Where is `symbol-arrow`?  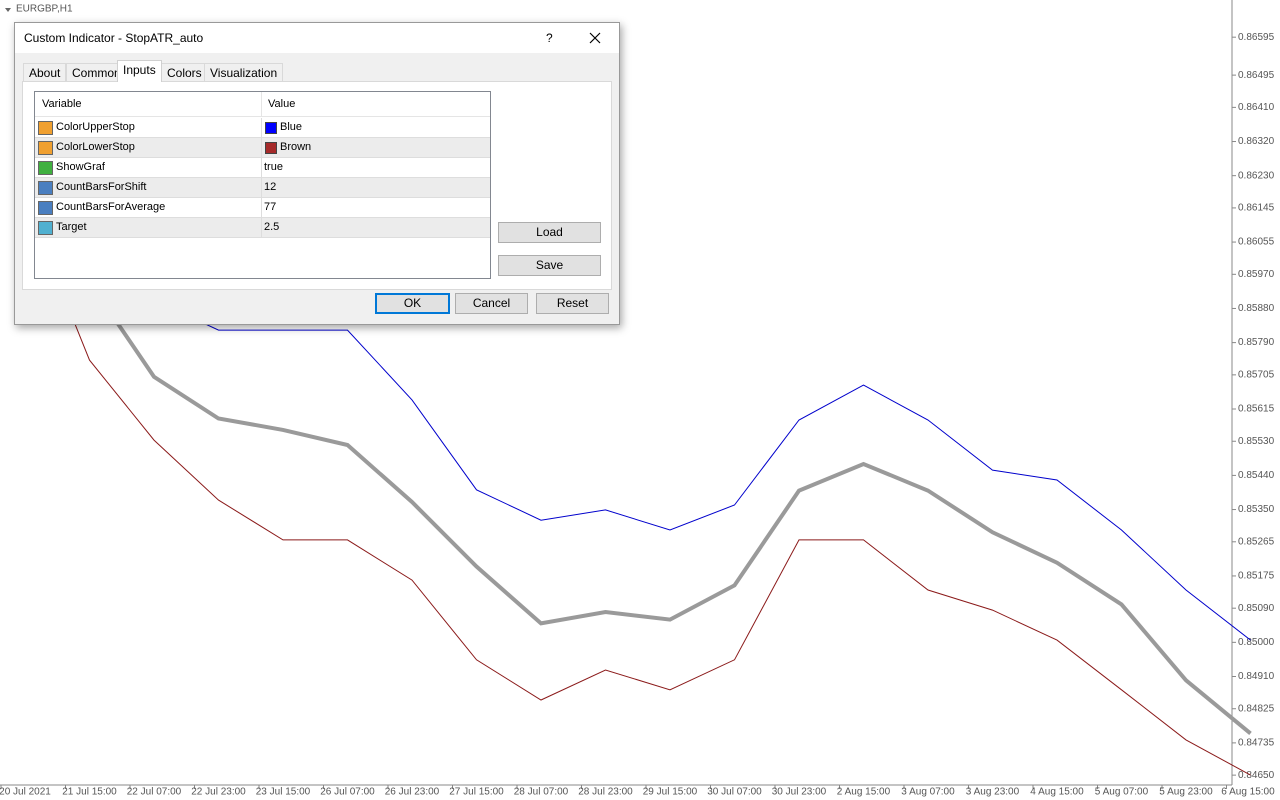
symbol-arrow is located at coordinates (8, 10).